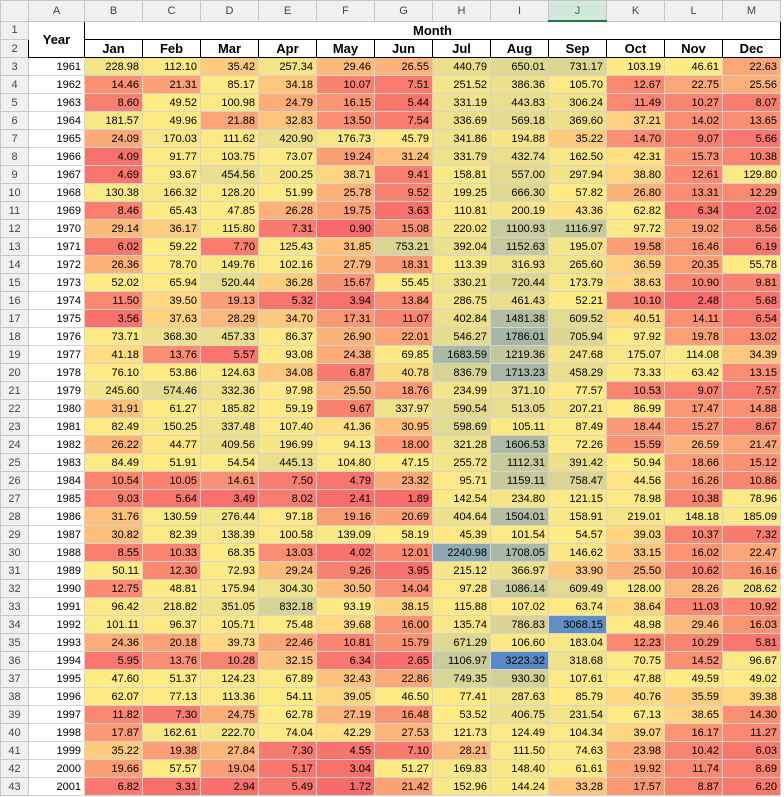  Describe the element at coordinates (229, 732) in the screenshot. I see `value-cell: 222.70` at that location.